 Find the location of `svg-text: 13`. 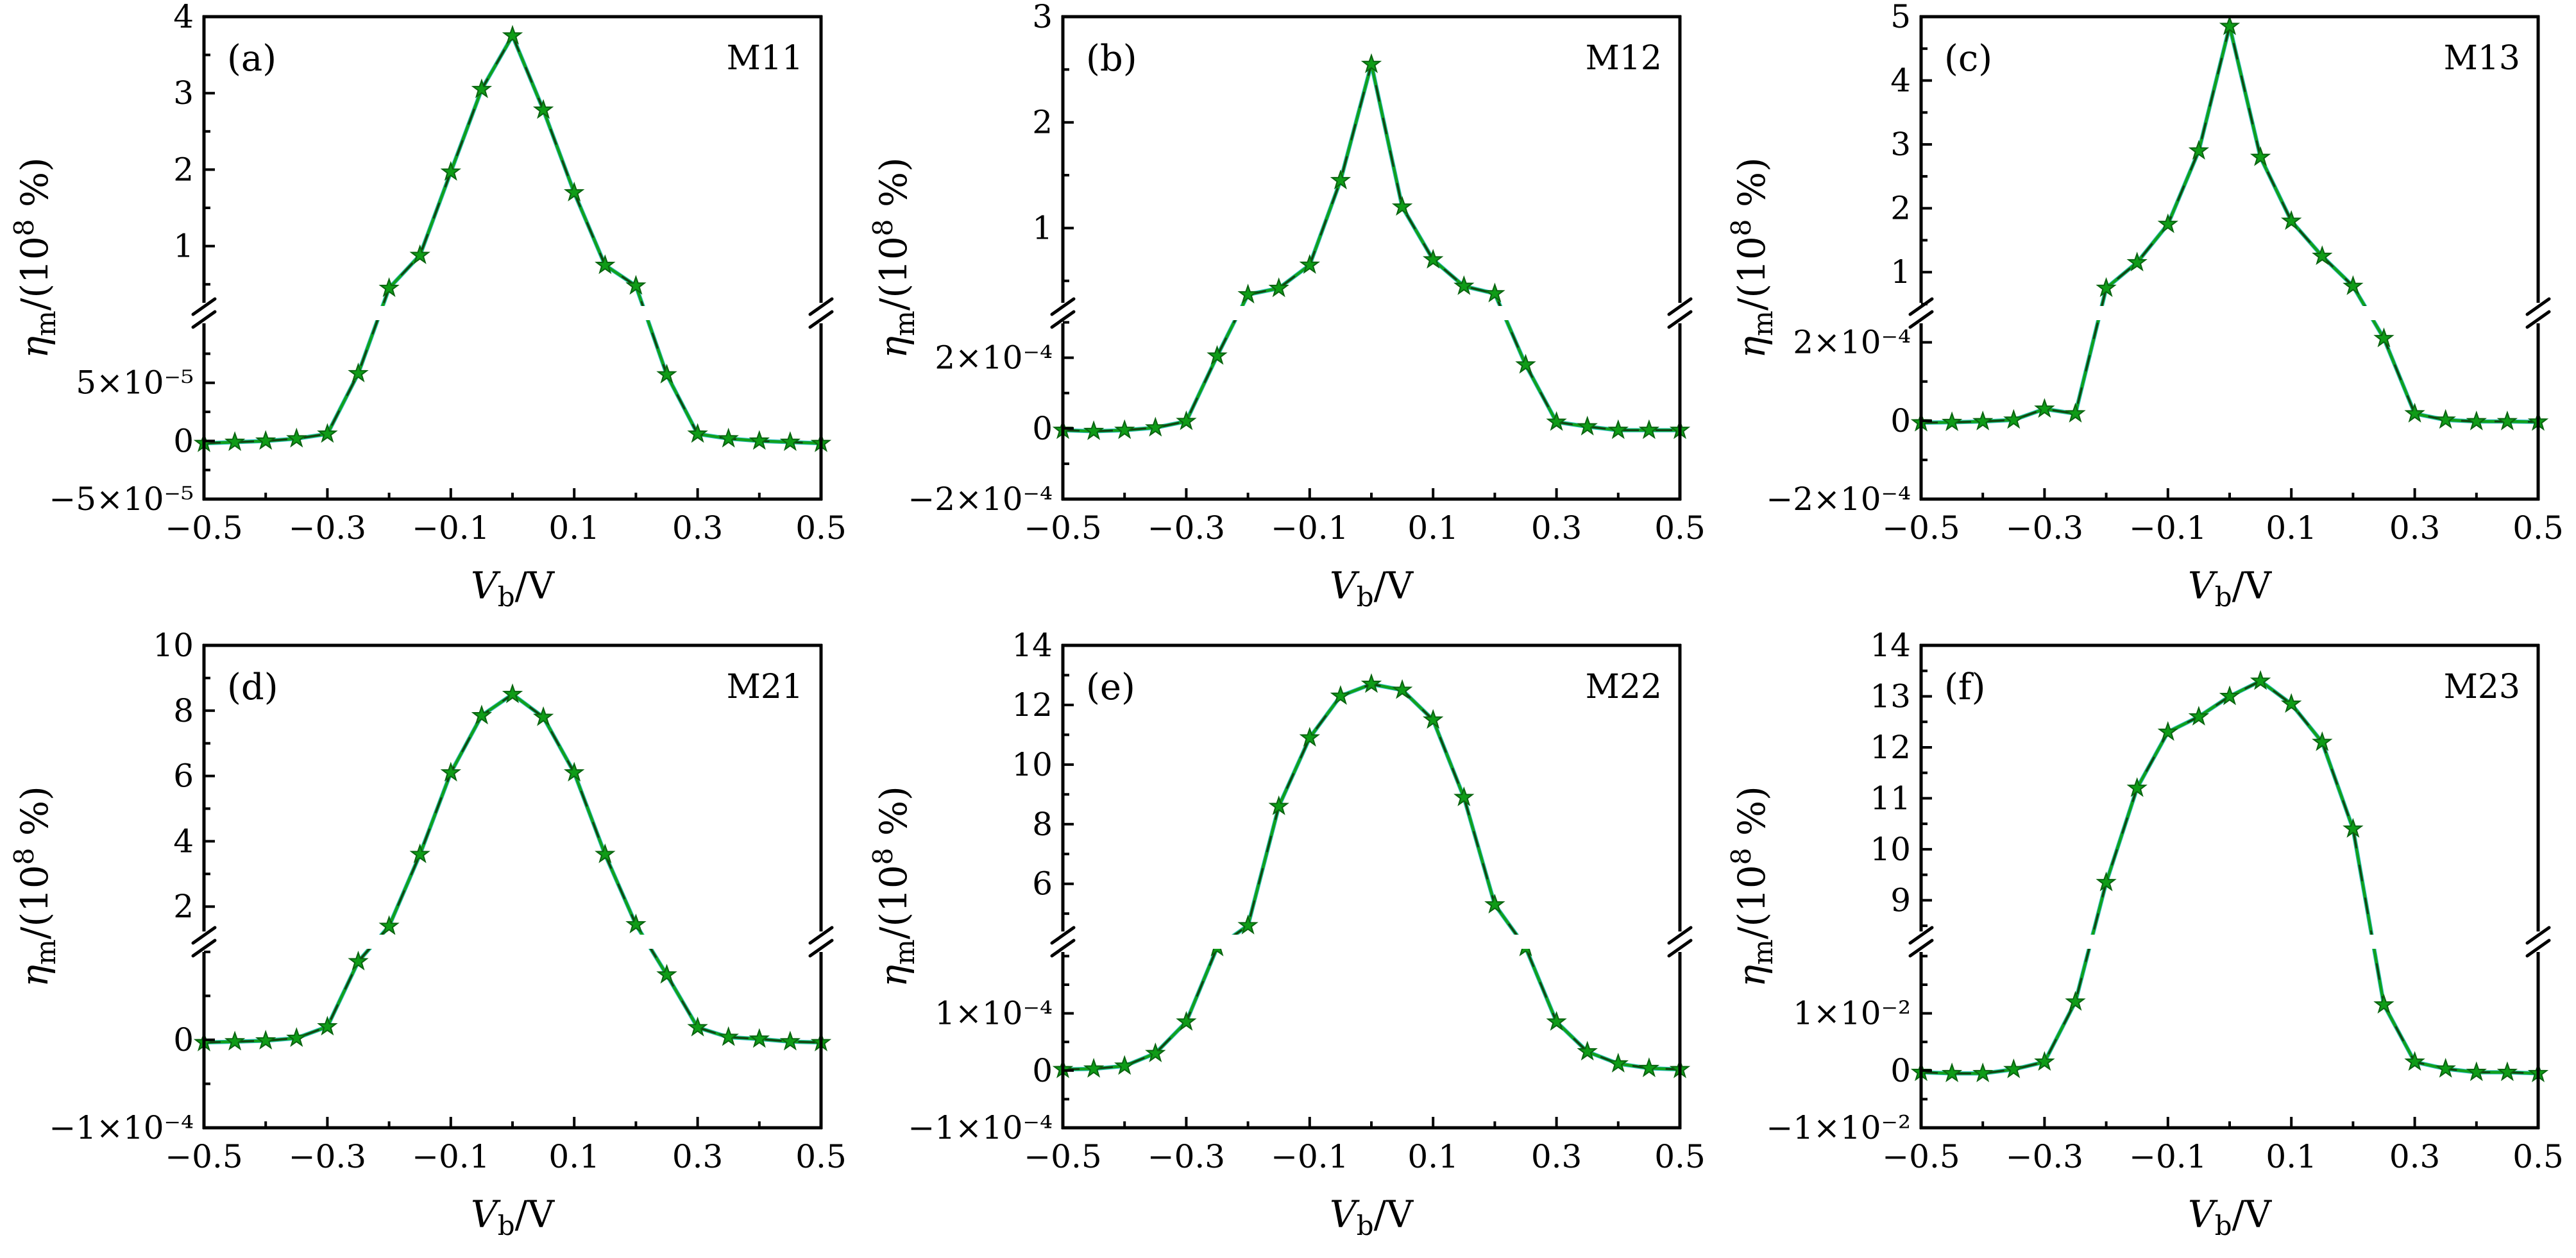

svg-text: 13 is located at coordinates (1890, 696).